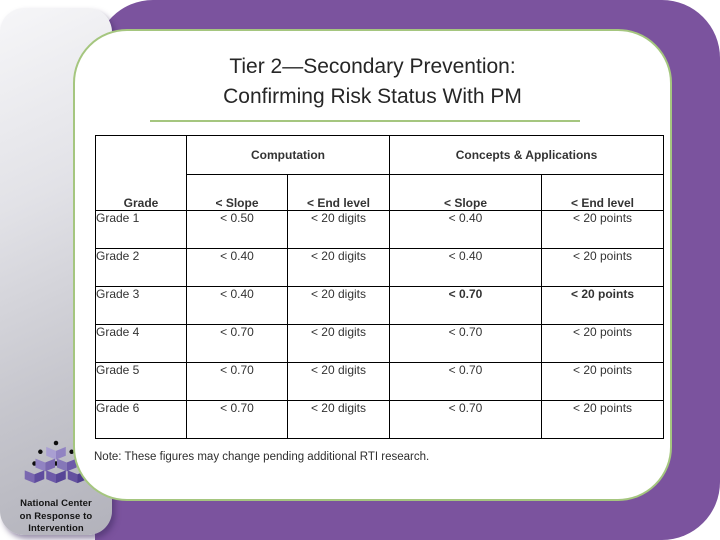  Describe the element at coordinates (141, 305) in the screenshot. I see `grade-cell: Grade 3` at that location.